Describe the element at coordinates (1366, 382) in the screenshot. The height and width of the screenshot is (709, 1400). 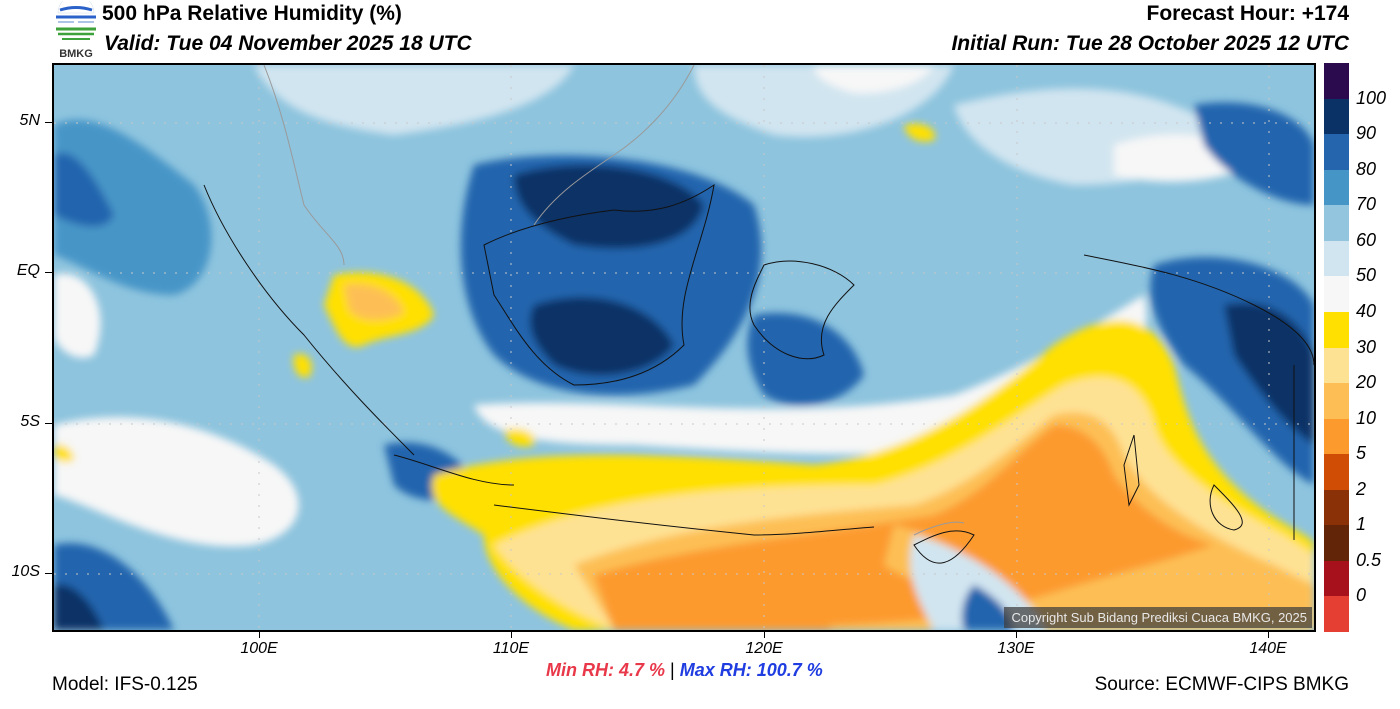
I see `colorbar-label: 20` at that location.